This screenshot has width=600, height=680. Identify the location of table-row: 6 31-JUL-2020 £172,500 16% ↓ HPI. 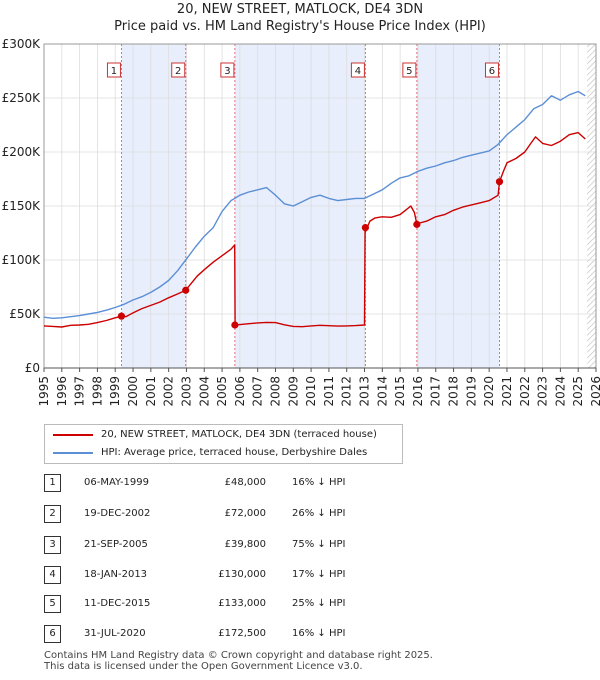
(304, 634).